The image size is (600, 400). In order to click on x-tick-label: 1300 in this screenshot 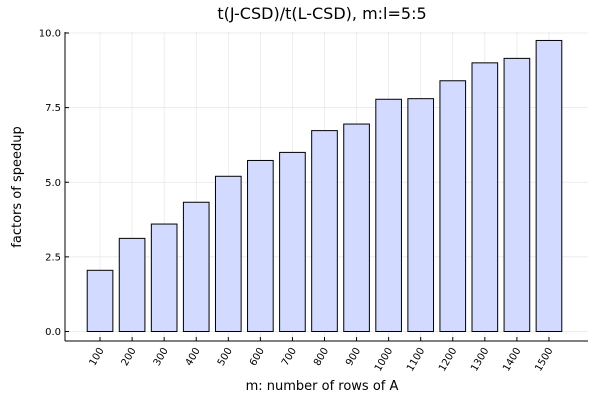, I will do `click(480, 360)`.